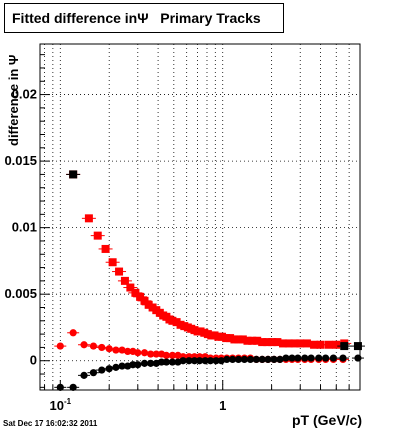  What do you see at coordinates (60, 405) in the screenshot?
I see `x-tick-label: 10-1` at bounding box center [60, 405].